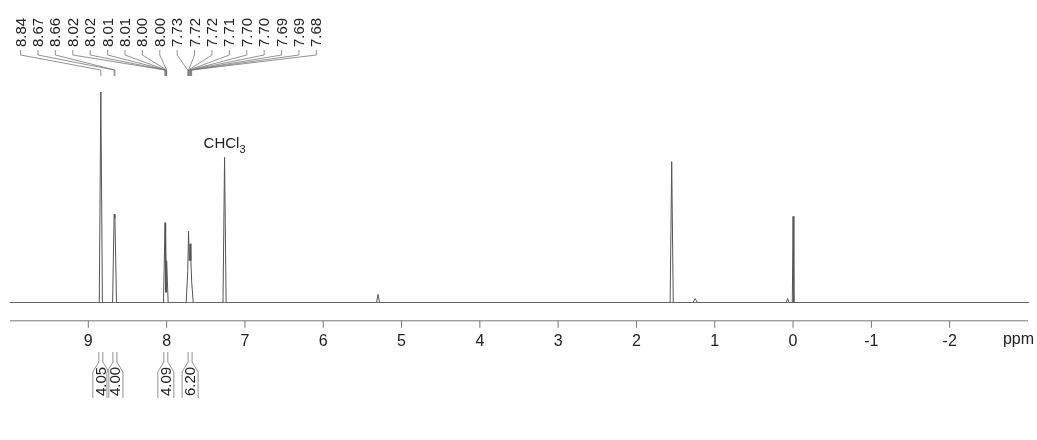 The width and height of the screenshot is (1037, 440). I want to click on x-tick-label: 1, so click(715, 340).